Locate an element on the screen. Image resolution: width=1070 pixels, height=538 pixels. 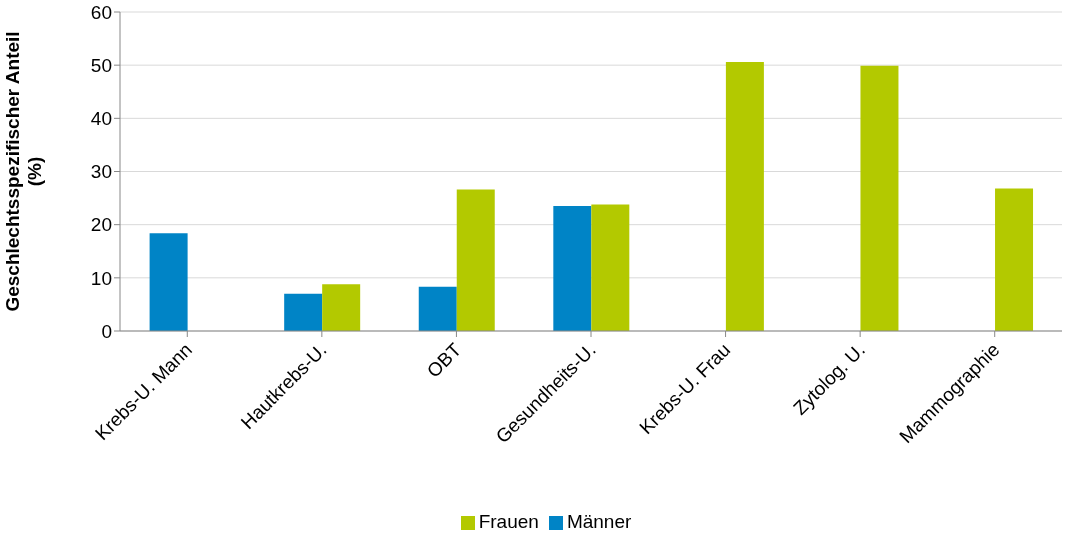
y-tick-label: 10 is located at coordinates (101, 278).